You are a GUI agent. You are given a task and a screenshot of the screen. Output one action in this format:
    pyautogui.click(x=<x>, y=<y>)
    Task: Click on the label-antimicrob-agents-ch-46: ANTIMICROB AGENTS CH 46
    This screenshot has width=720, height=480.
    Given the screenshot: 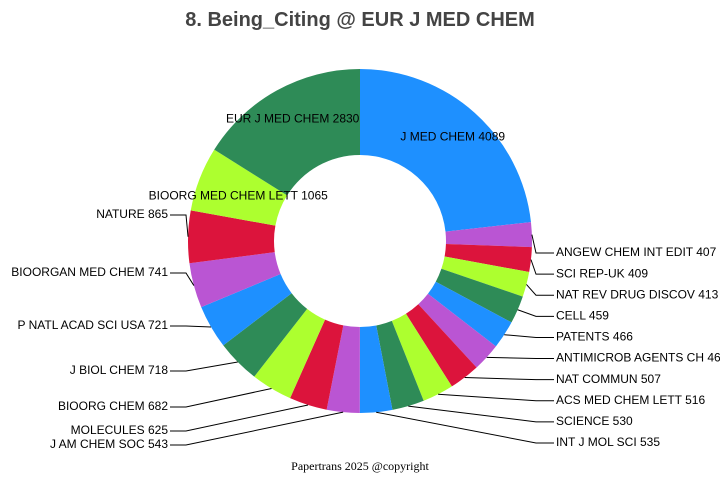 What is the action you would take?
    pyautogui.click(x=638, y=358)
    